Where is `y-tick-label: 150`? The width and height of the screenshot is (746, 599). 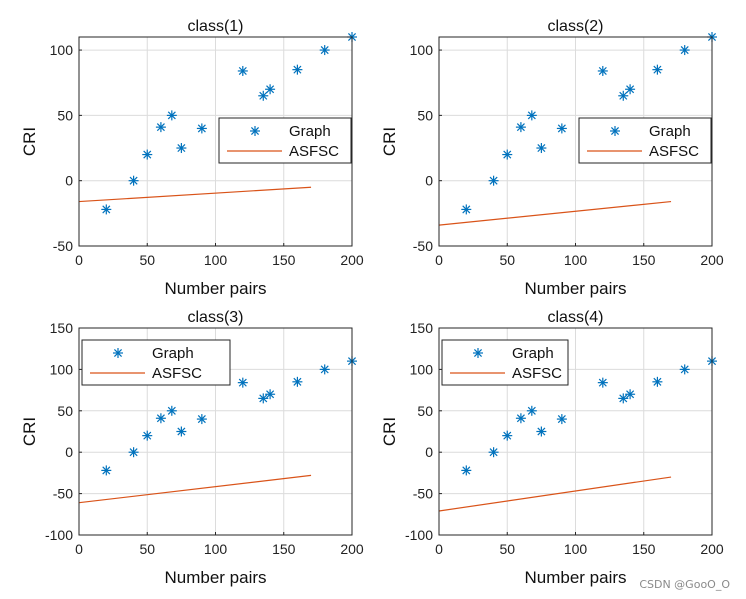 y-tick-label: 150 is located at coordinates (62, 328).